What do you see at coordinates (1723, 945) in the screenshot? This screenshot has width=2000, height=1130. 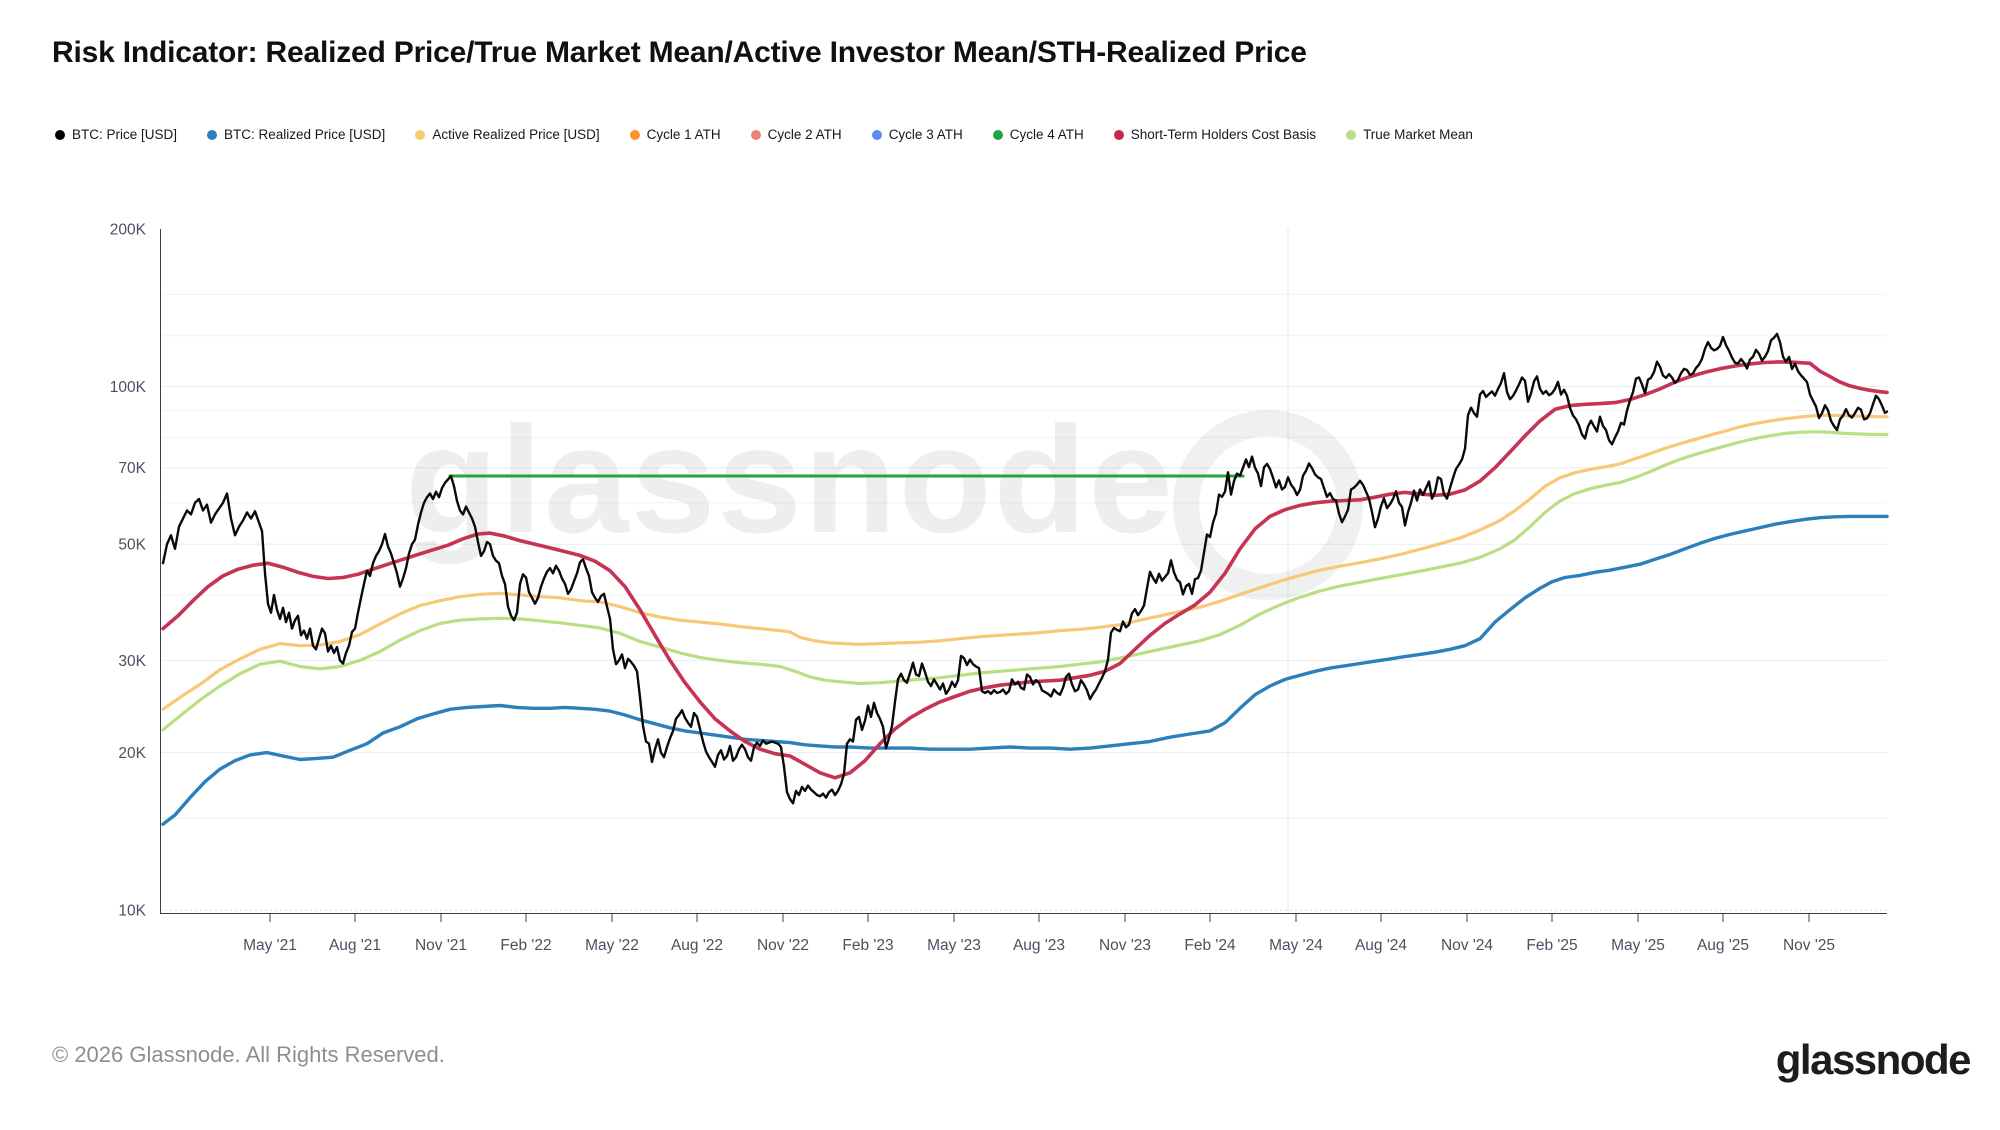 I see `x-tick-label: Aug '25` at bounding box center [1723, 945].